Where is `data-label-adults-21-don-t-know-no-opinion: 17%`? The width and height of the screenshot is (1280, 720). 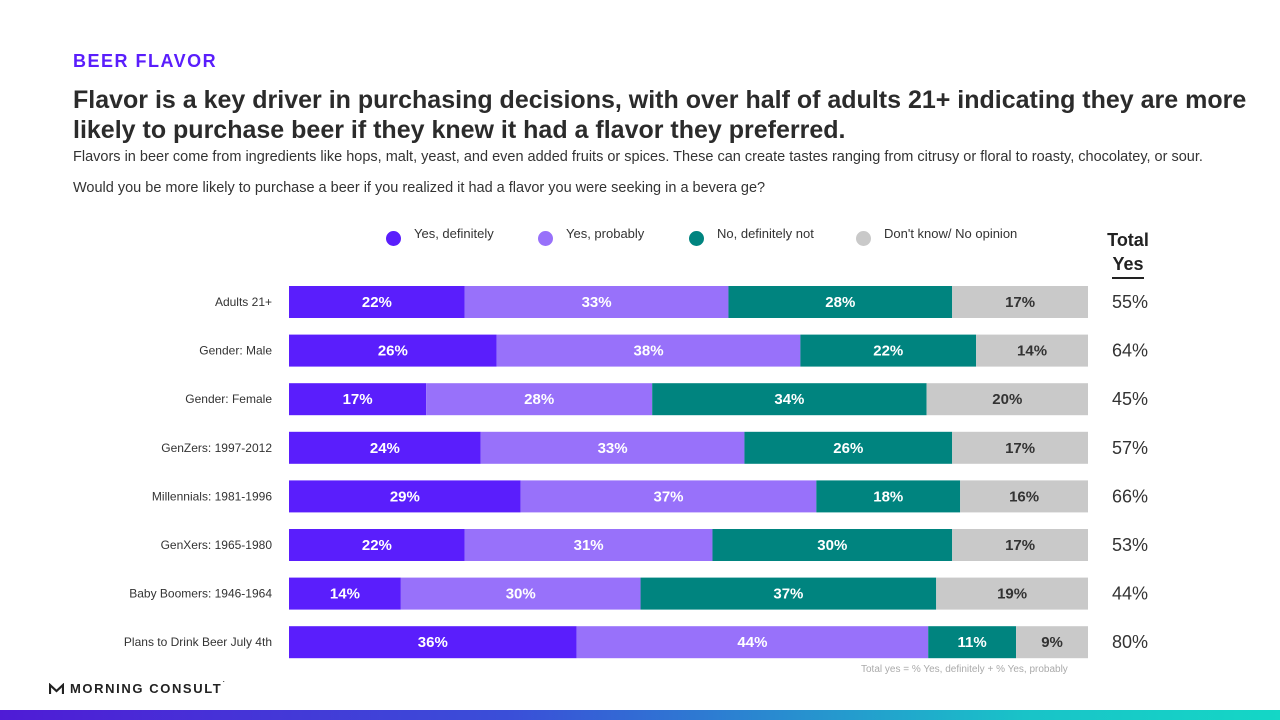 data-label-adults-21-don-t-know-no-opinion: 17% is located at coordinates (1020, 302).